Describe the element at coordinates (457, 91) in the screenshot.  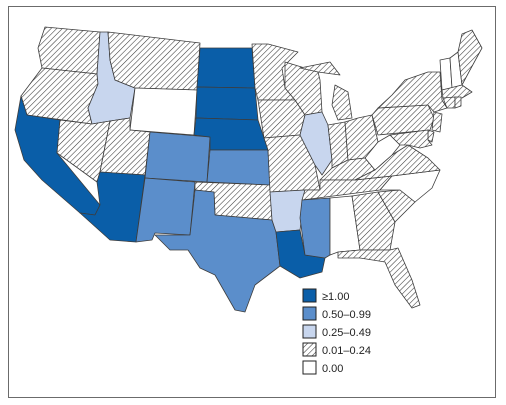
I see `state-ma` at that location.